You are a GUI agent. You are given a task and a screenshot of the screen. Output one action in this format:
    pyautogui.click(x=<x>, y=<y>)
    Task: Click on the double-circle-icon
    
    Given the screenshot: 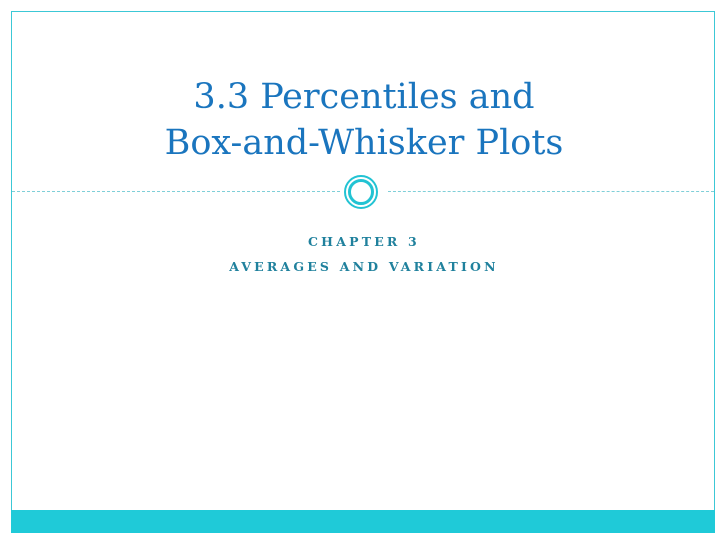 What is the action you would take?
    pyautogui.click(x=361, y=192)
    